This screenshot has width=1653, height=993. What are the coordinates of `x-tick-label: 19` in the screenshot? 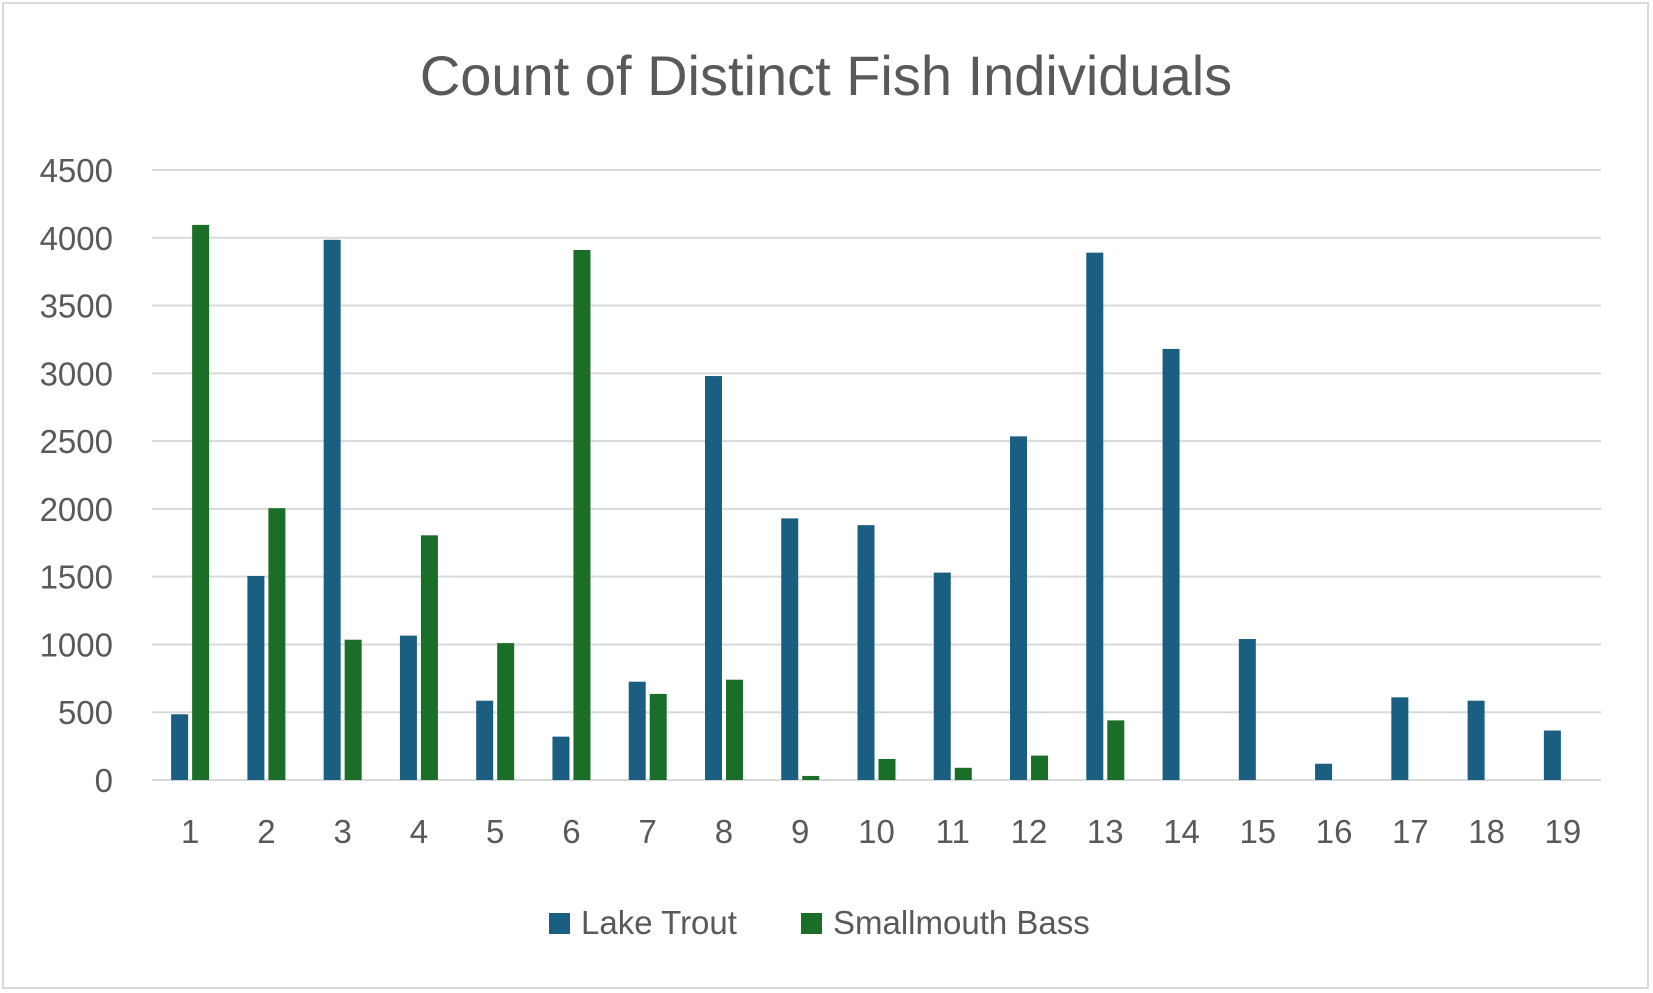 It's located at (1563, 831).